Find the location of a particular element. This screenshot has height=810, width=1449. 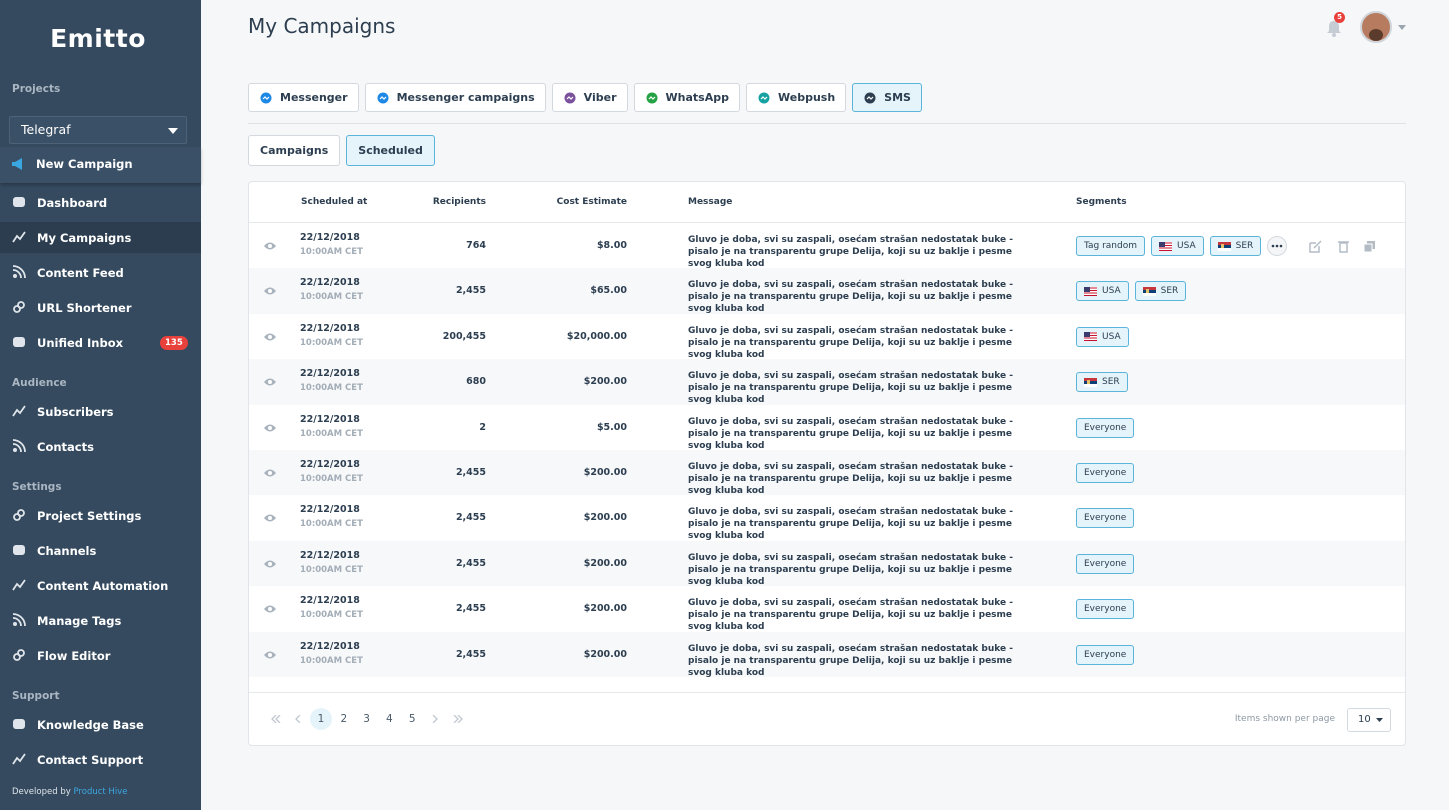

channel-icon is located at coordinates (383, 97).